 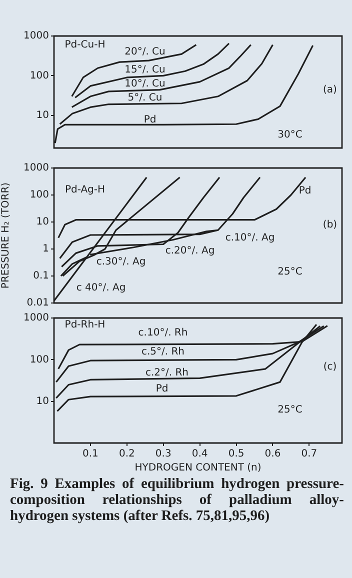 I want to click on annotation: Pd-Ag-H, so click(x=85, y=190).